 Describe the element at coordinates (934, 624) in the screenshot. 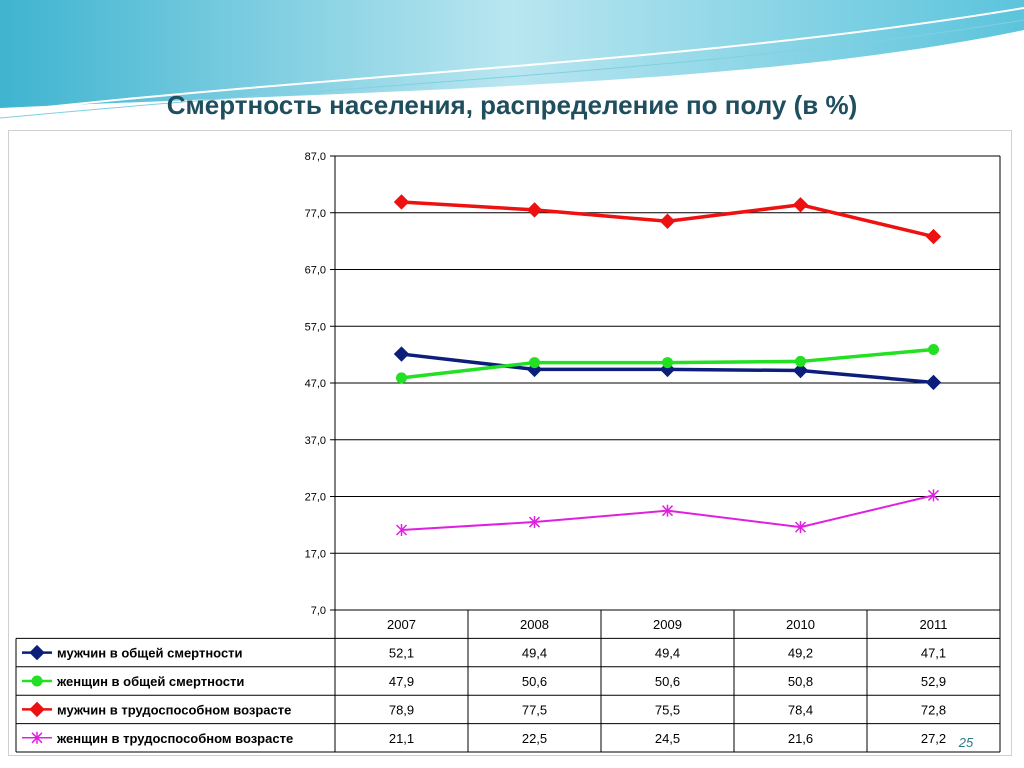

I see `x-tick-label-4: 2011` at that location.